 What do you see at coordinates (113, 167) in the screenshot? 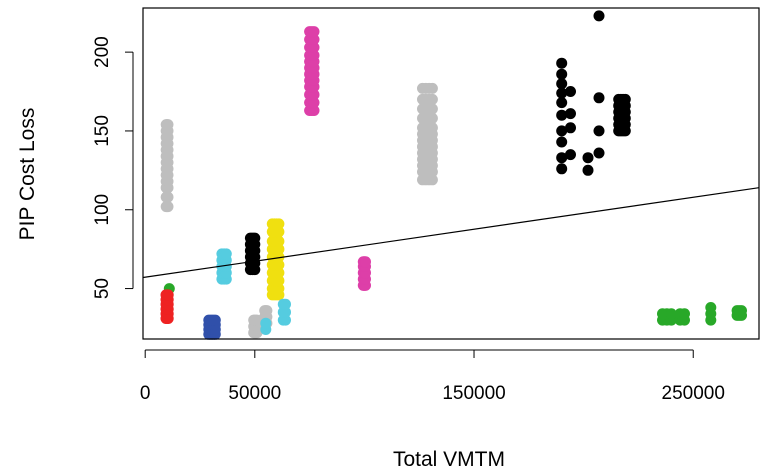
I see `y-axis: 50 100 150 200` at bounding box center [113, 167].